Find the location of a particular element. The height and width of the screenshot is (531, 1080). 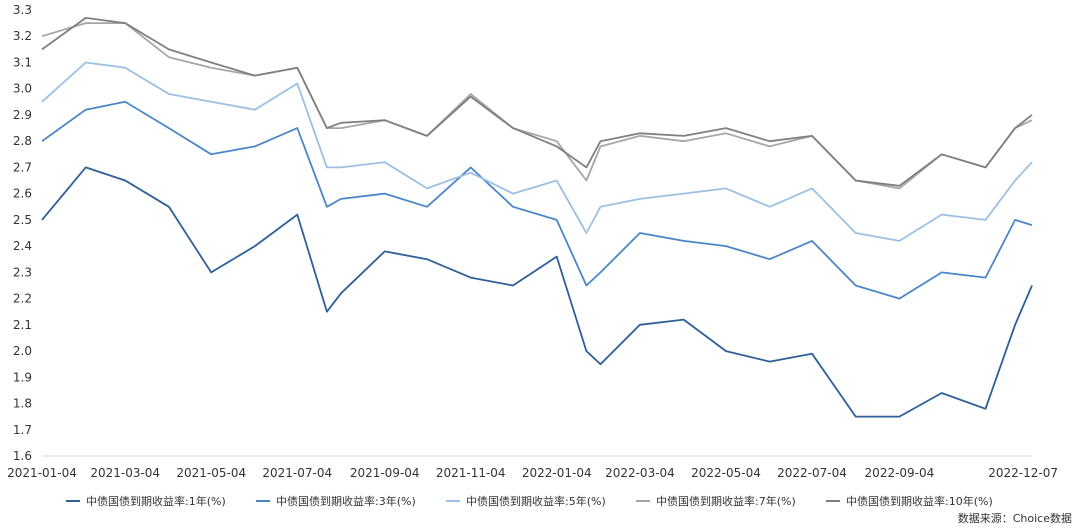

y-tick-label: 2.1 is located at coordinates (22, 325).